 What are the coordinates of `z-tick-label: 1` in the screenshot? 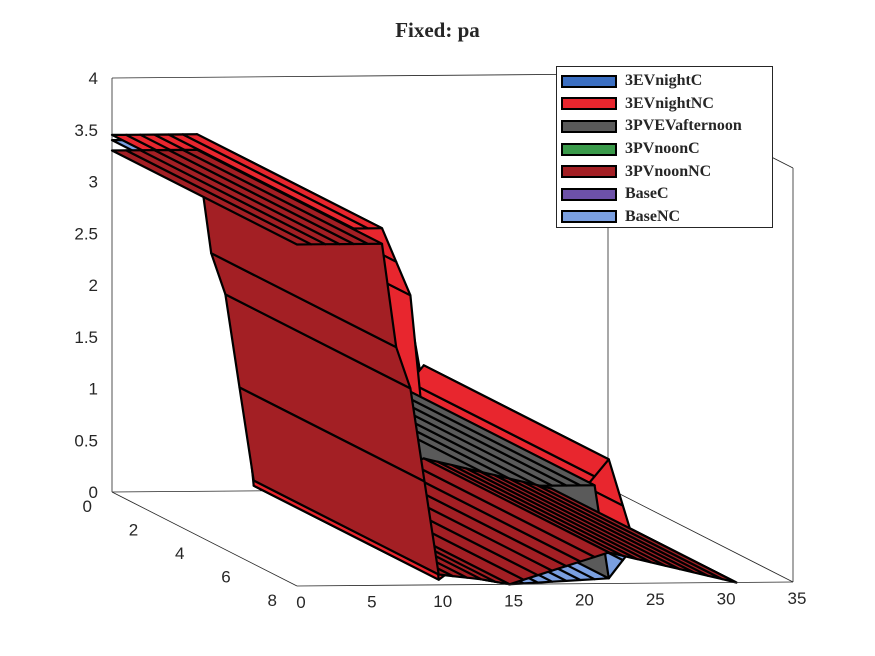 It's located at (93, 389).